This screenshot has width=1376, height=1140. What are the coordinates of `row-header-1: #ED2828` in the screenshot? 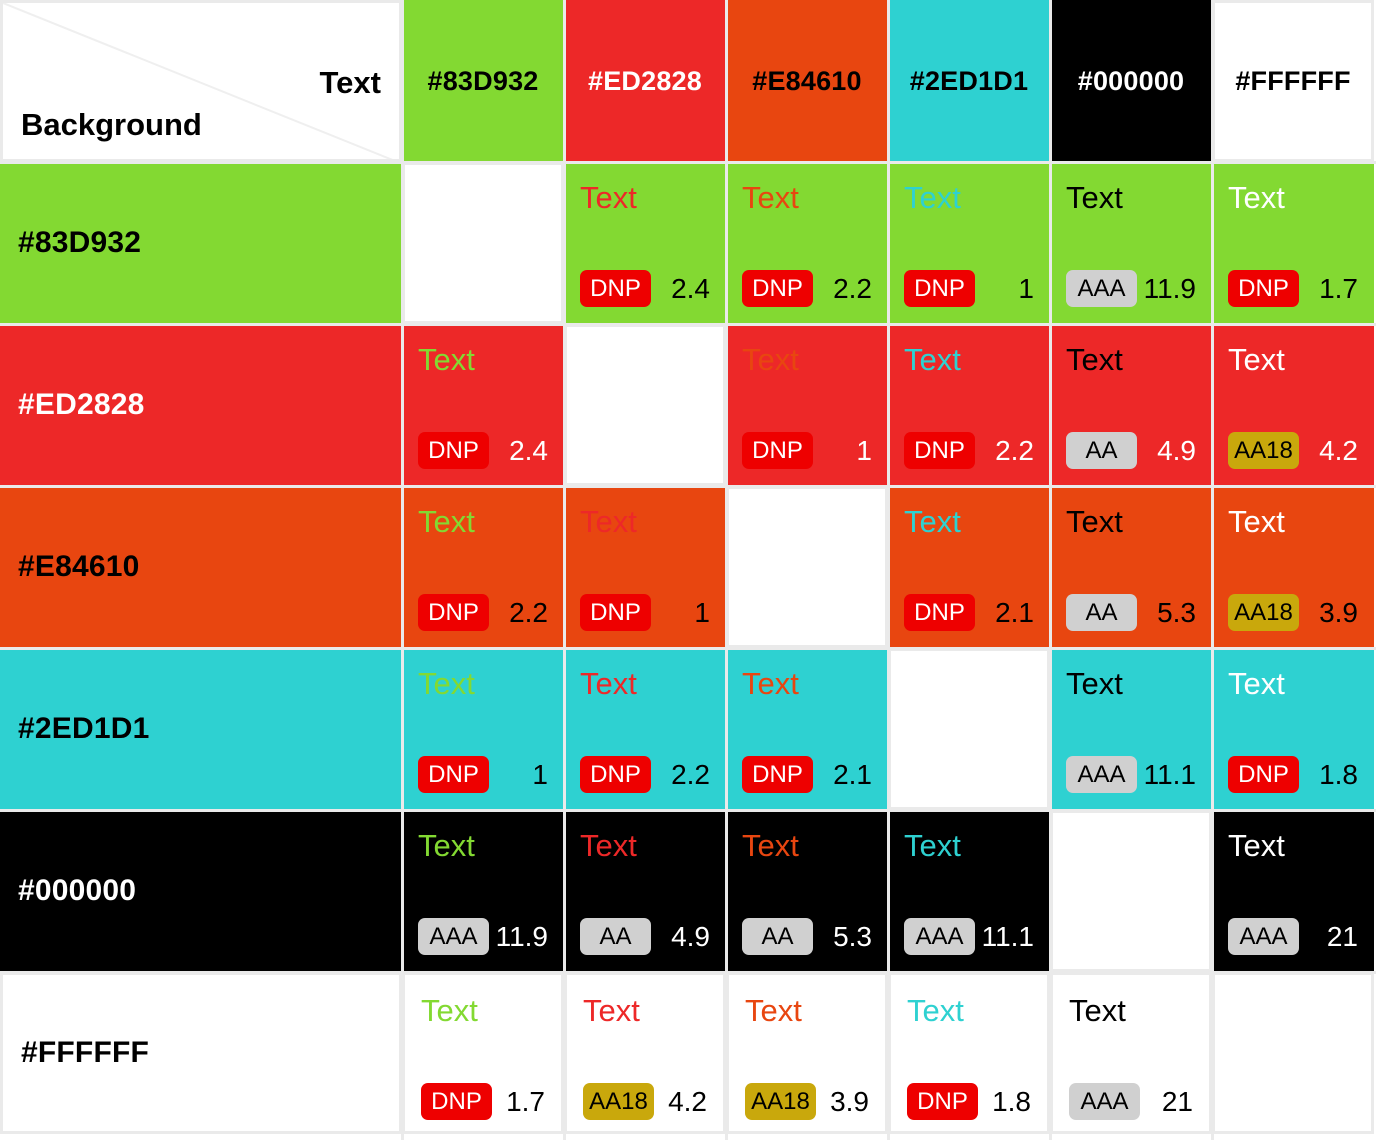 It's located at (201, 405).